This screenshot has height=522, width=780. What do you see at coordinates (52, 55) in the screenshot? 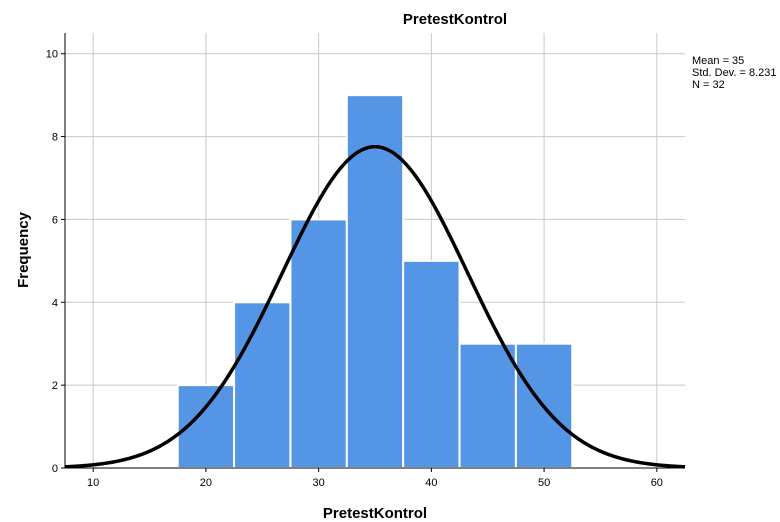
I see `y-tick-label: 10` at bounding box center [52, 55].